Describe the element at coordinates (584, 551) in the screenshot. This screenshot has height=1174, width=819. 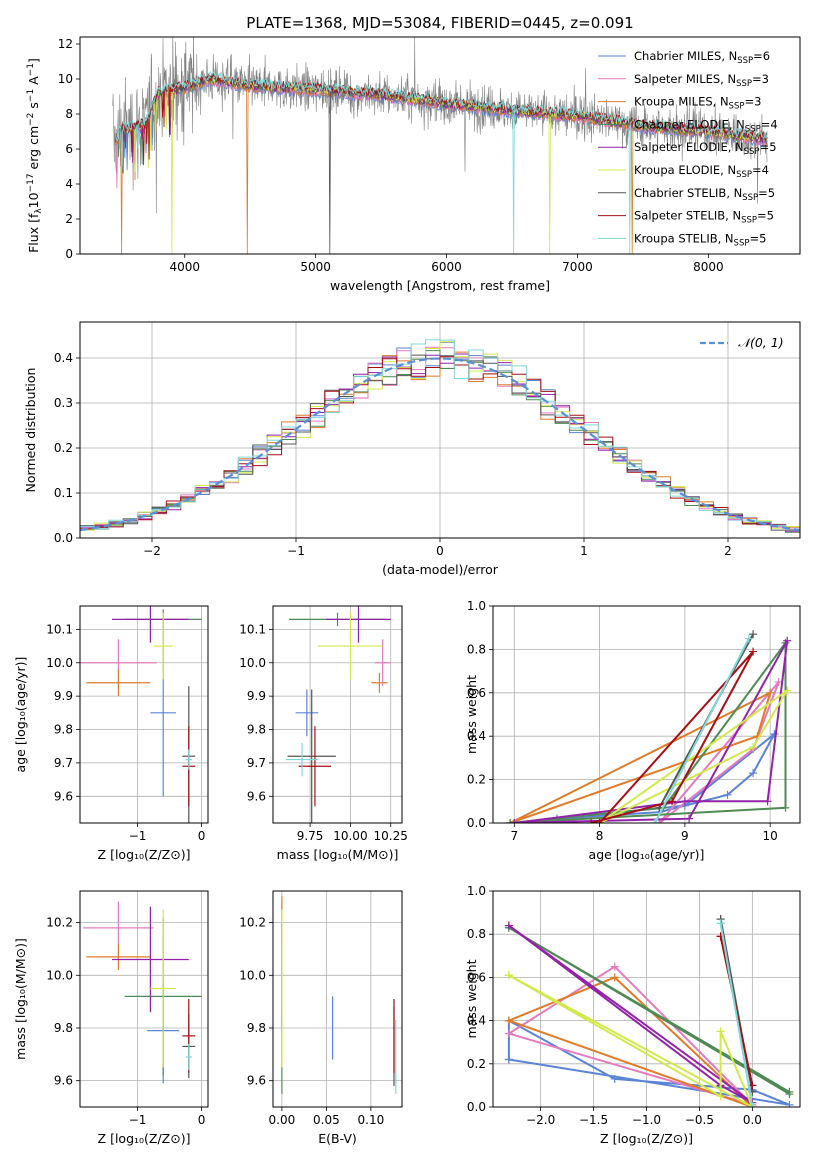
I see `x-tick-label: 1` at that location.